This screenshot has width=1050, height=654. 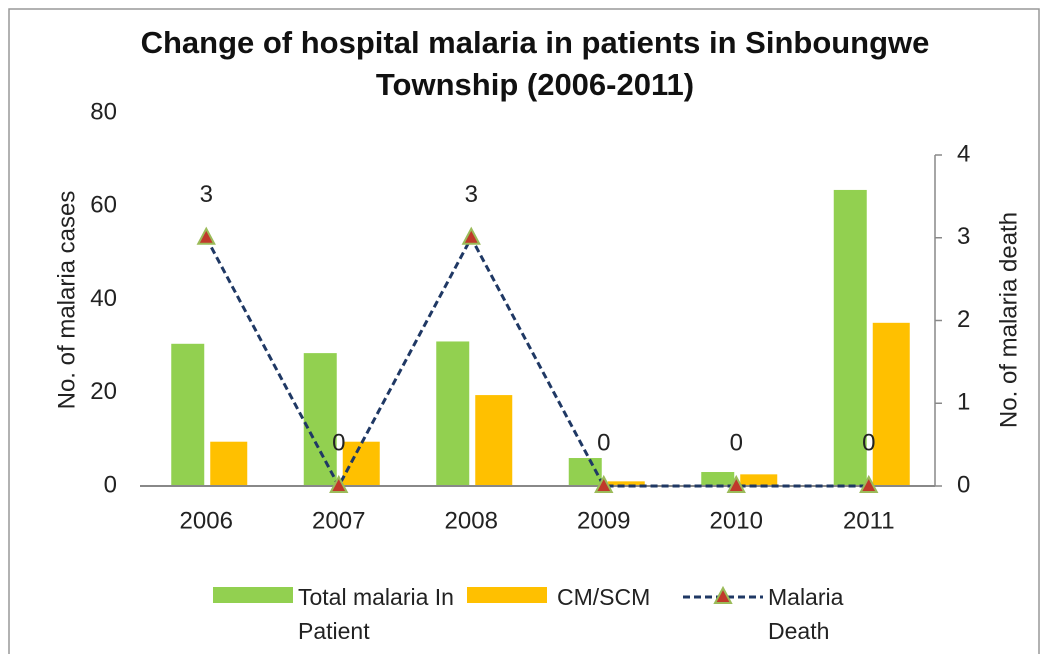 What do you see at coordinates (963, 402) in the screenshot?
I see `y2-tick-label: 1` at bounding box center [963, 402].